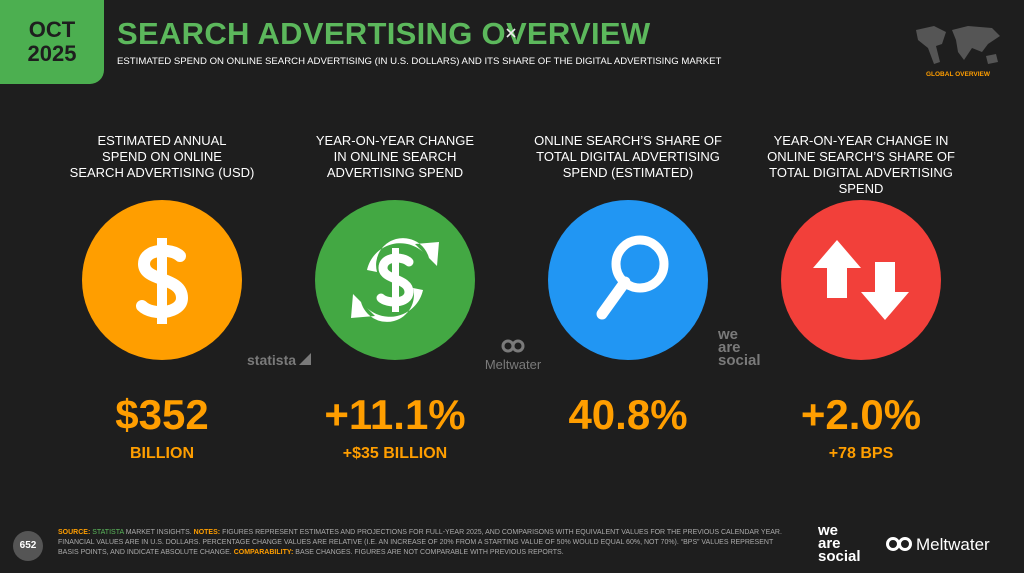 The image size is (1024, 573). Describe the element at coordinates (162, 414) in the screenshot. I see `stat-value: $352` at that location.